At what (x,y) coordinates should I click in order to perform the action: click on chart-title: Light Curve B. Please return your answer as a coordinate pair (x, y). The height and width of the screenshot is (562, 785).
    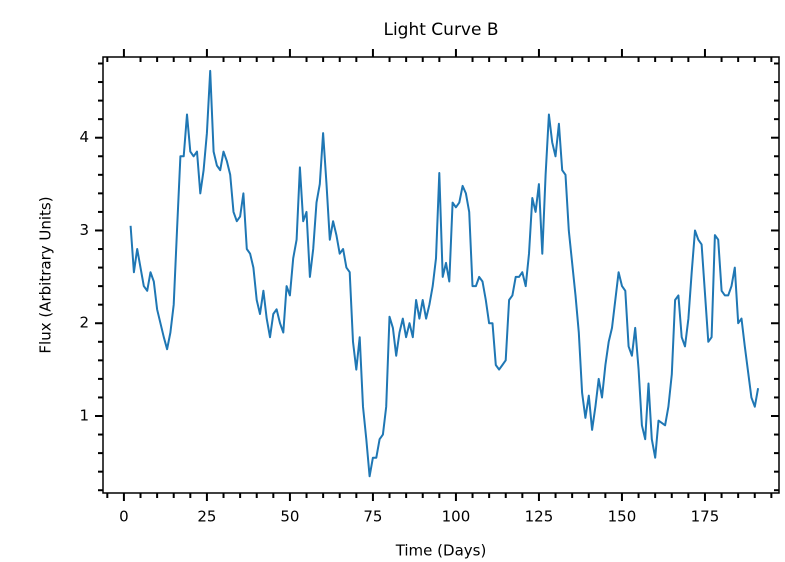
    Looking at the image, I should click on (440, 30).